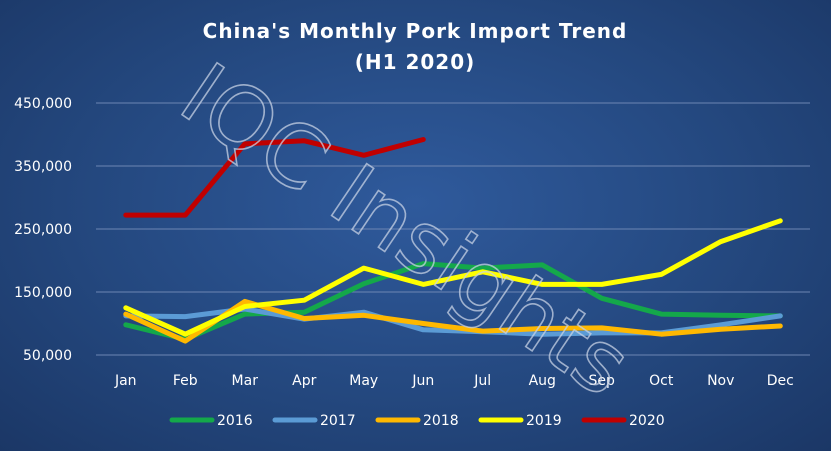 Image resolution: width=831 pixels, height=451 pixels. I want to click on y-tick-label: 250,000, so click(43, 230).